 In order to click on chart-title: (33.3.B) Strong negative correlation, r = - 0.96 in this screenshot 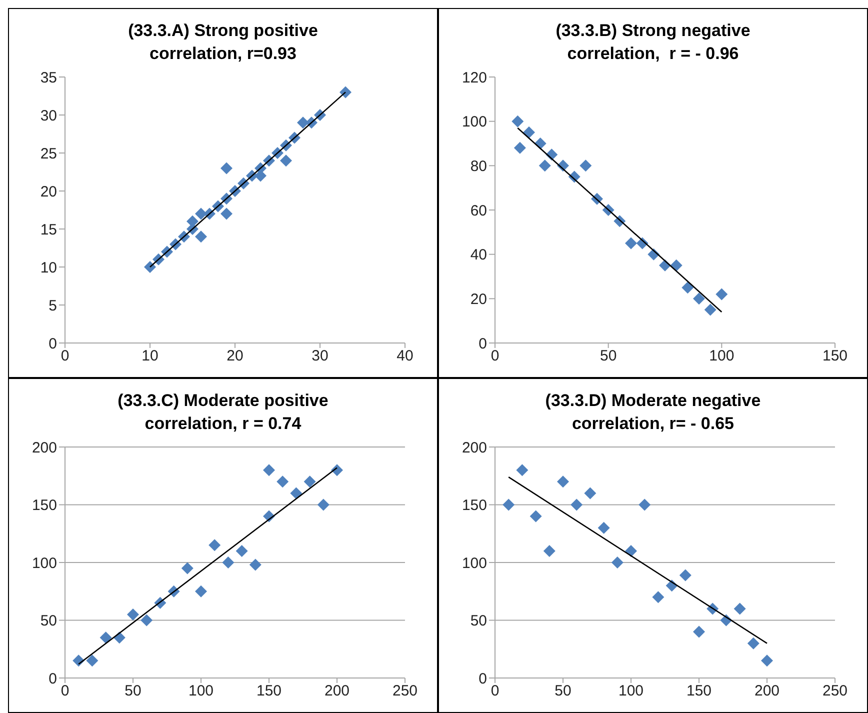, I will do `click(653, 42)`.